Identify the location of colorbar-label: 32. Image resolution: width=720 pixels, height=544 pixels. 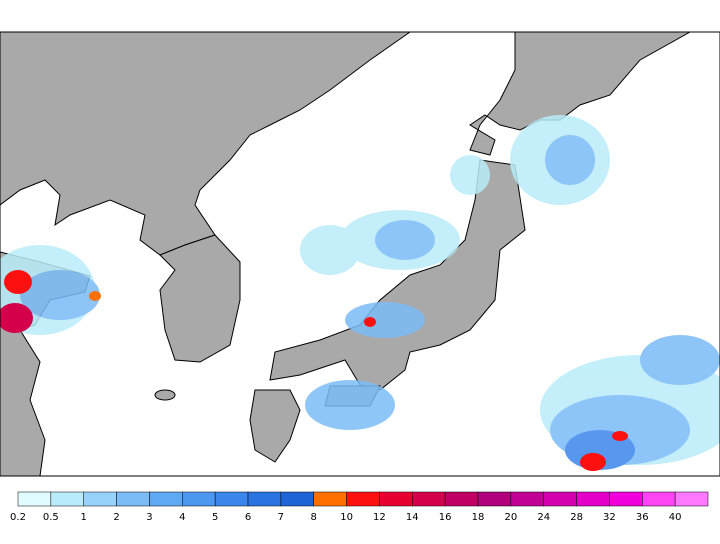
(609, 517).